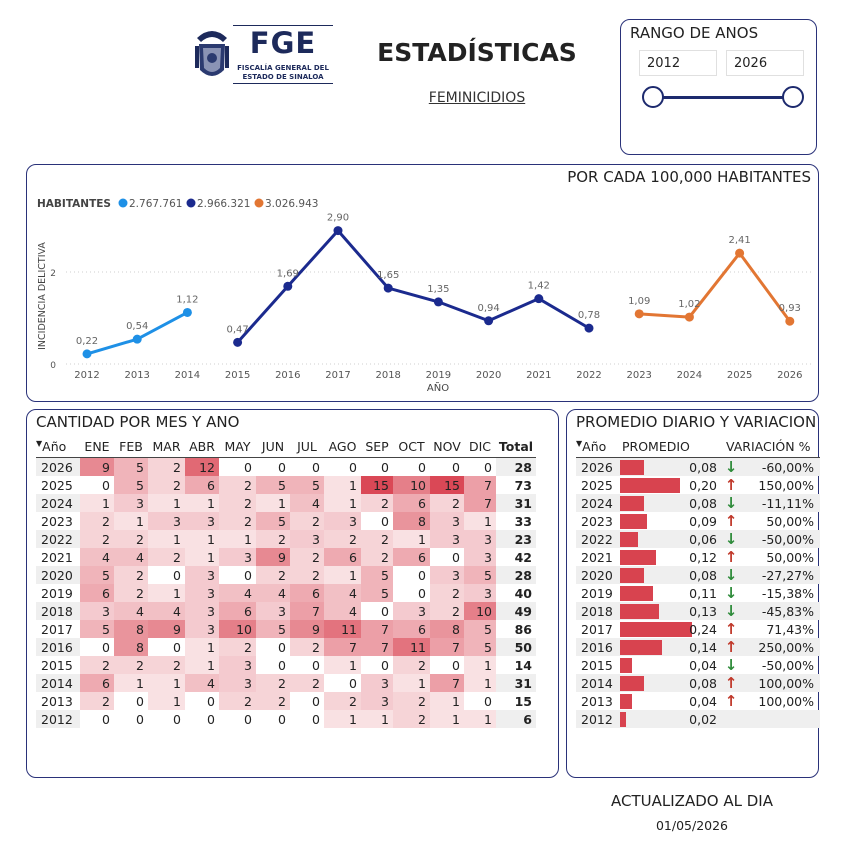 This screenshot has height=841, width=841. What do you see at coordinates (286, 521) in the screenshot?
I see `table-row: 2023 2 1 3 3 2 5 2 3 0 8 3 1 33` at bounding box center [286, 521].